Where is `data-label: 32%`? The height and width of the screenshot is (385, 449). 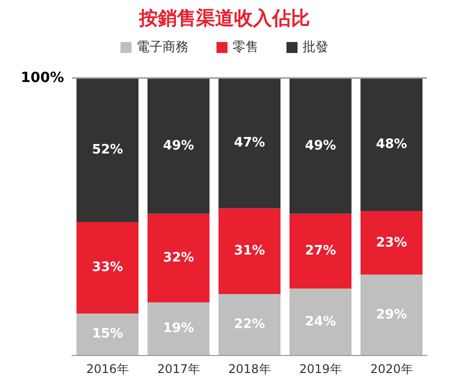 data-label: 32% is located at coordinates (178, 258).